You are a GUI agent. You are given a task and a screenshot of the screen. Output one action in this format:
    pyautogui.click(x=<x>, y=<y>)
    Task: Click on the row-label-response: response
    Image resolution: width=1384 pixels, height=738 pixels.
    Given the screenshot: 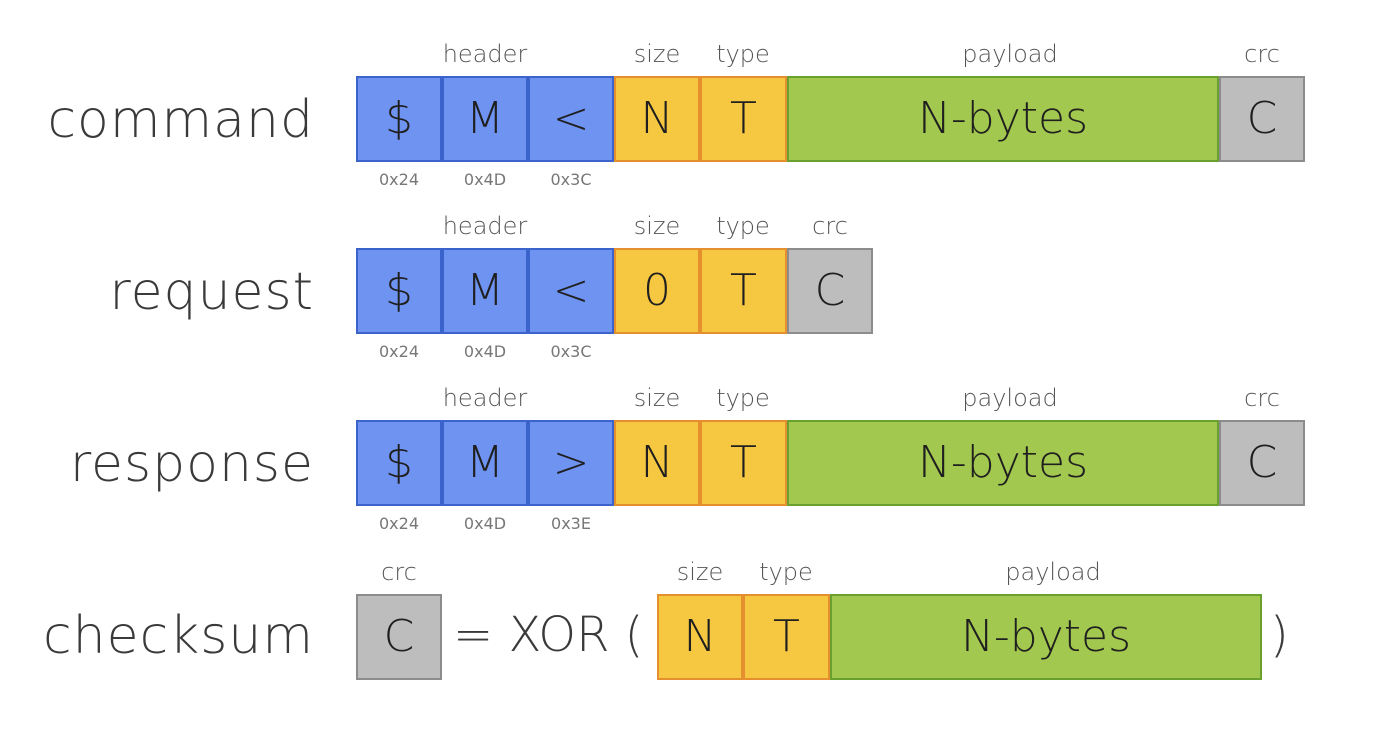 What is the action you would take?
    pyautogui.click(x=191, y=464)
    